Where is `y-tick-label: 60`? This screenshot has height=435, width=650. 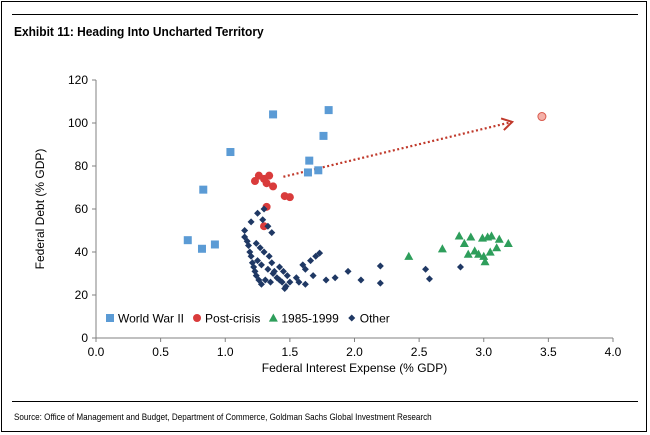 y-tick-label: 60 is located at coordinates (82, 209).